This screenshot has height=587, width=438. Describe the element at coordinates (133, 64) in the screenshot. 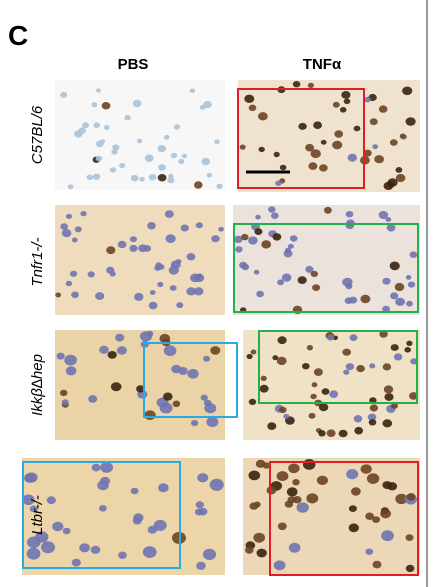

I see `column-header: PBS` at that location.